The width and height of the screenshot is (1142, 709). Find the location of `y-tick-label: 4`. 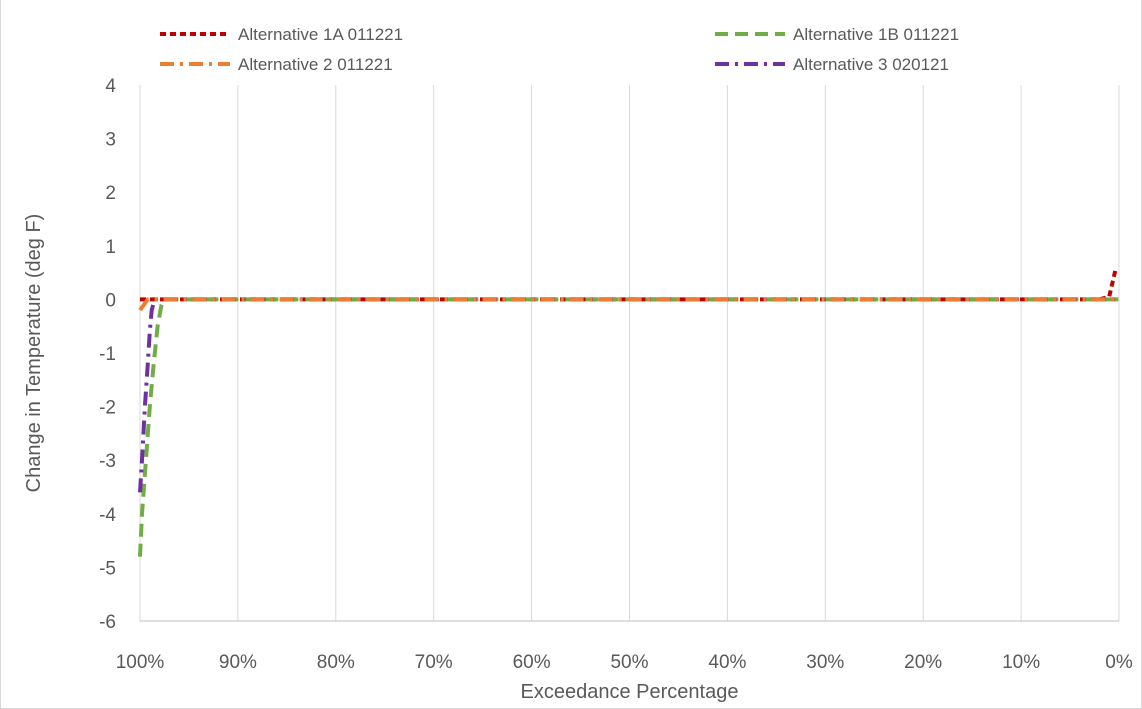

y-tick-label: 4 is located at coordinates (110, 86).